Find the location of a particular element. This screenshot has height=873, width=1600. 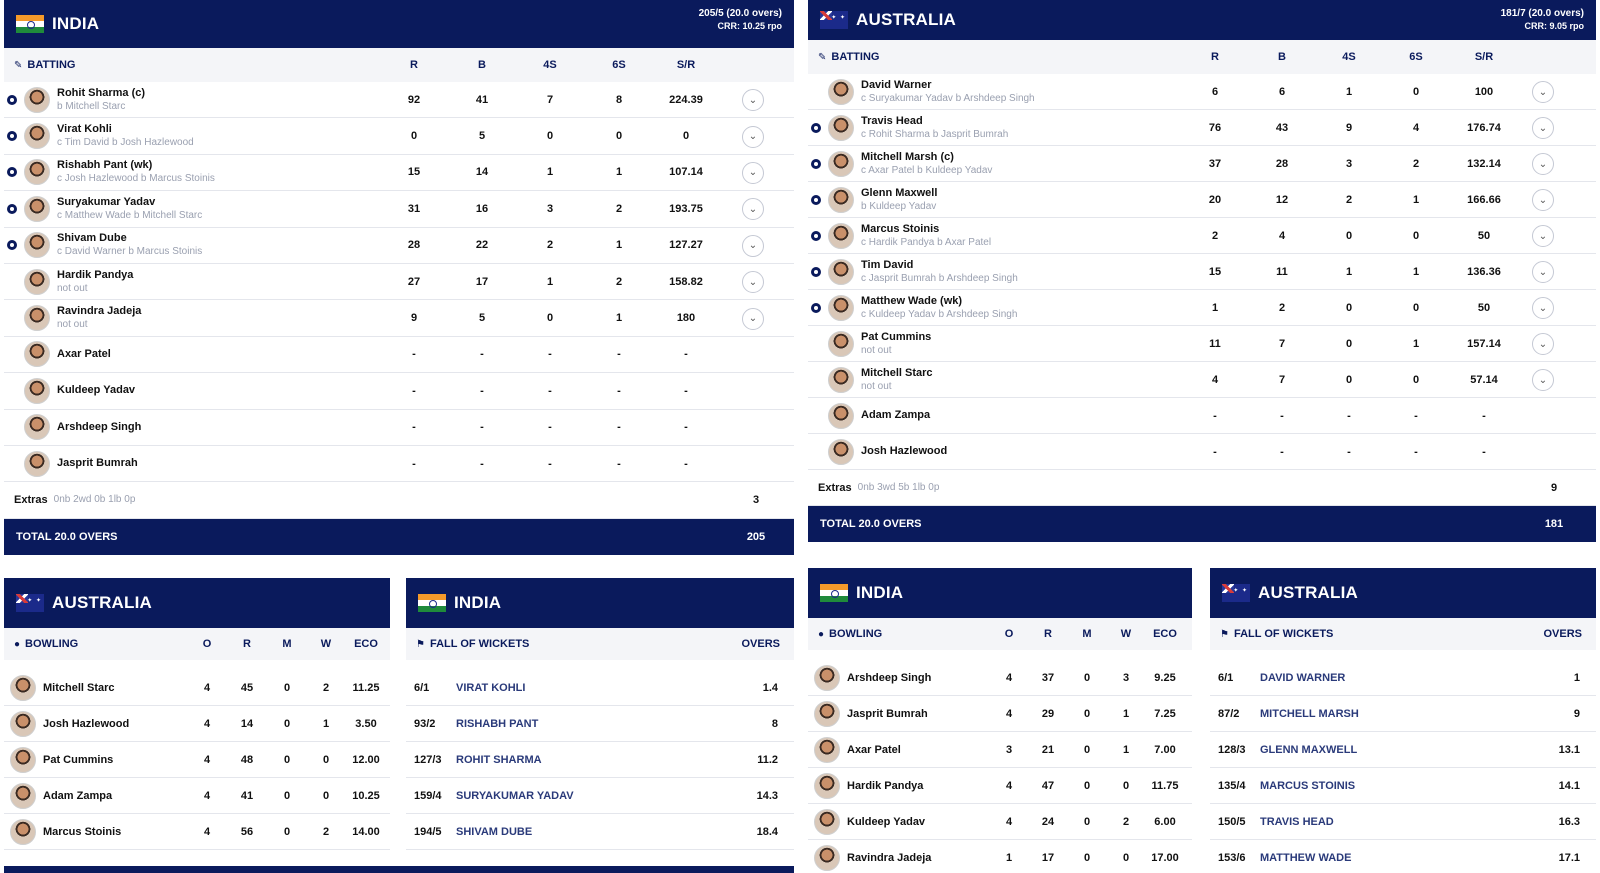

bowler-row: Jasprit Bumrah 4 29 0 1 7.25 is located at coordinates (1000, 714).